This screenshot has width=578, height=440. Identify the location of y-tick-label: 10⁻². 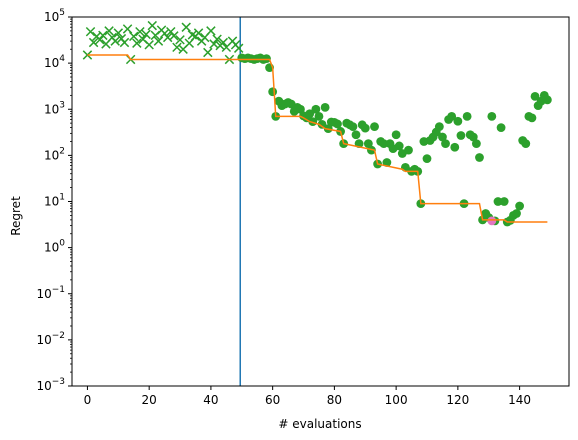
(50, 339).